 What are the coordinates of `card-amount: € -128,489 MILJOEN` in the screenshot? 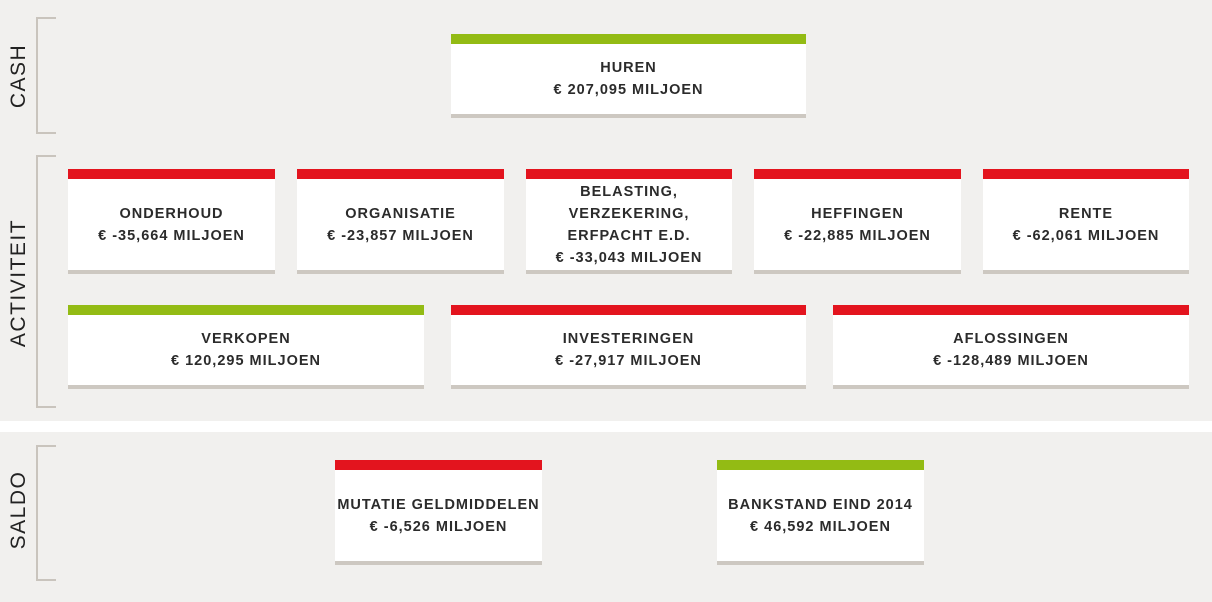 It's located at (1011, 361).